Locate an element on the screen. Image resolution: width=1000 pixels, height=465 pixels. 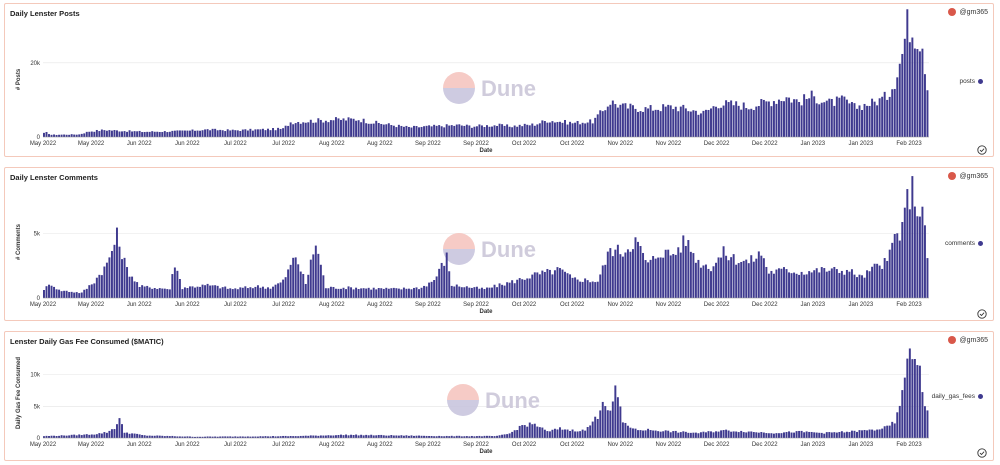
legend: comments is located at coordinates (964, 243).